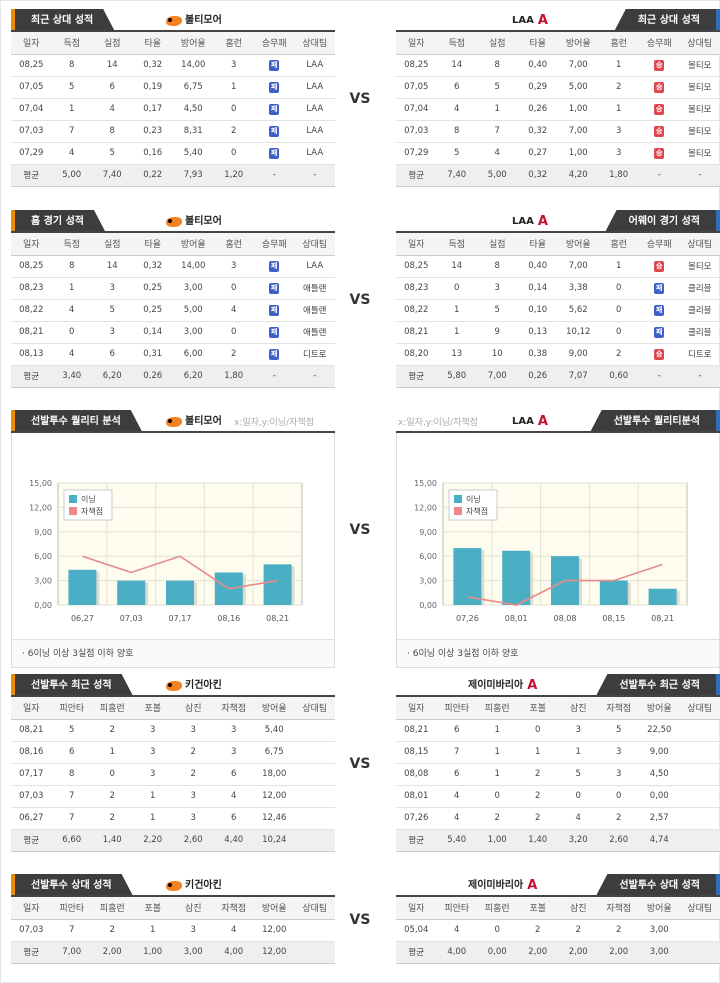  Describe the element at coordinates (174, 421) in the screenshot. I see `orioles-logo-icon` at that location.